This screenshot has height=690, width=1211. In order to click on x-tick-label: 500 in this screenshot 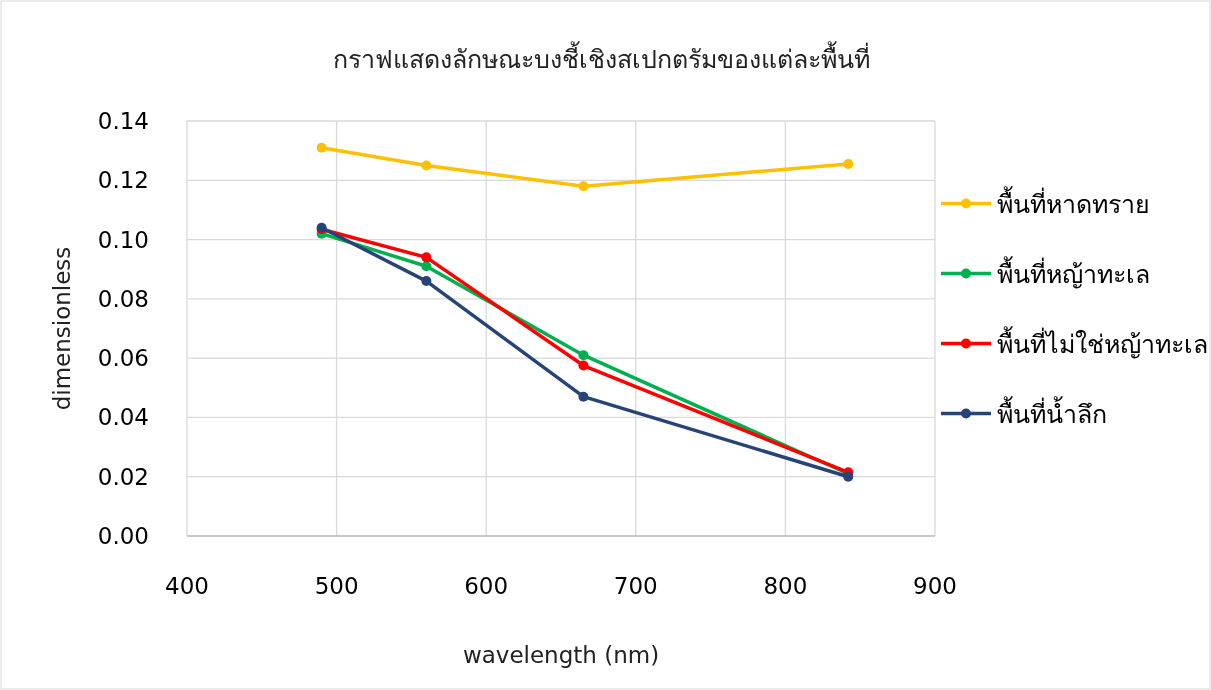, I will do `click(336, 586)`.